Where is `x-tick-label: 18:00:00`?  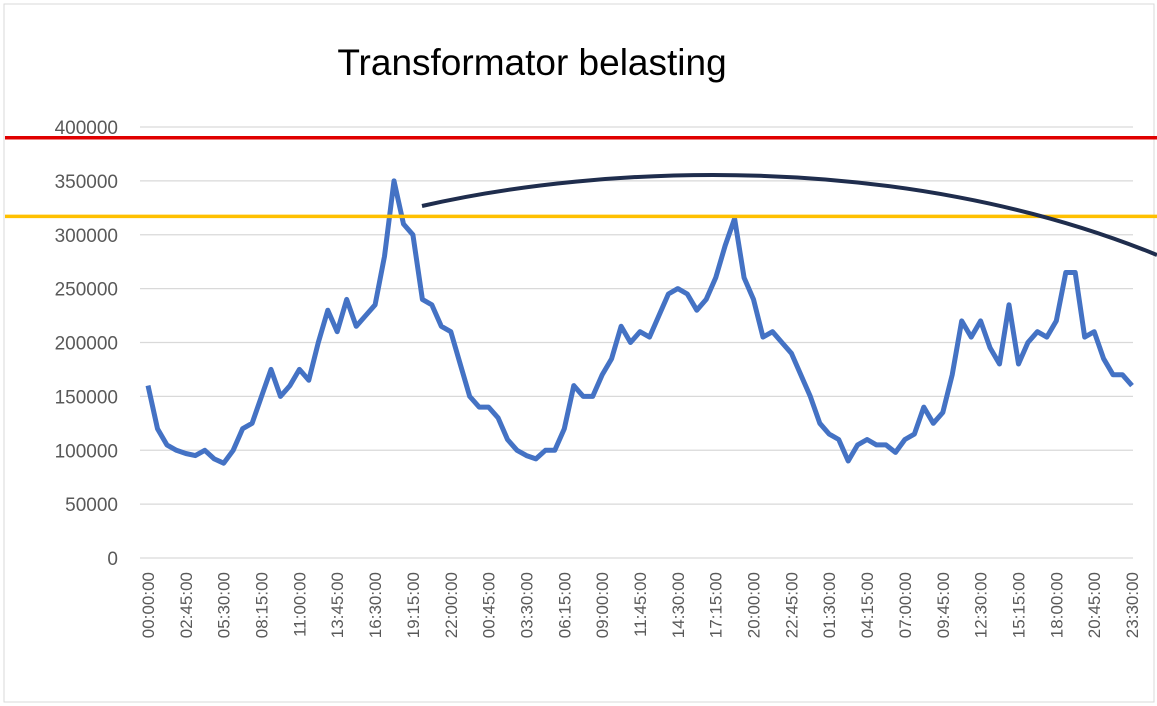 x-tick-label: 18:00:00 is located at coordinates (1056, 605).